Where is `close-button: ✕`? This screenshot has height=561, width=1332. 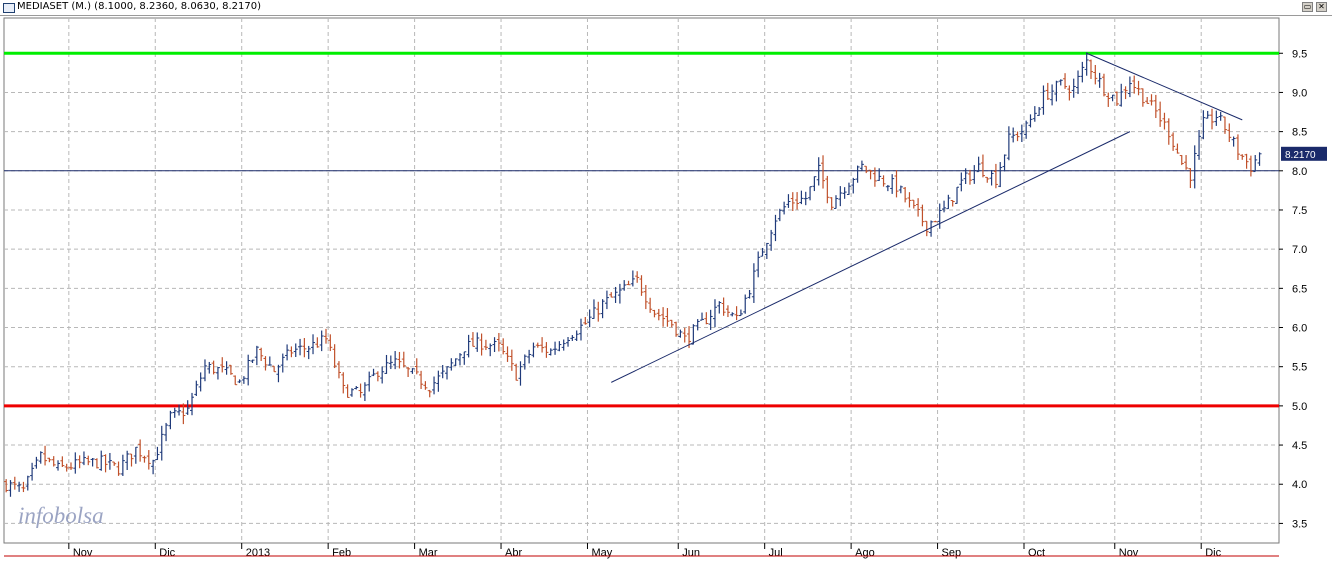
close-button: ✕ is located at coordinates (1321, 7).